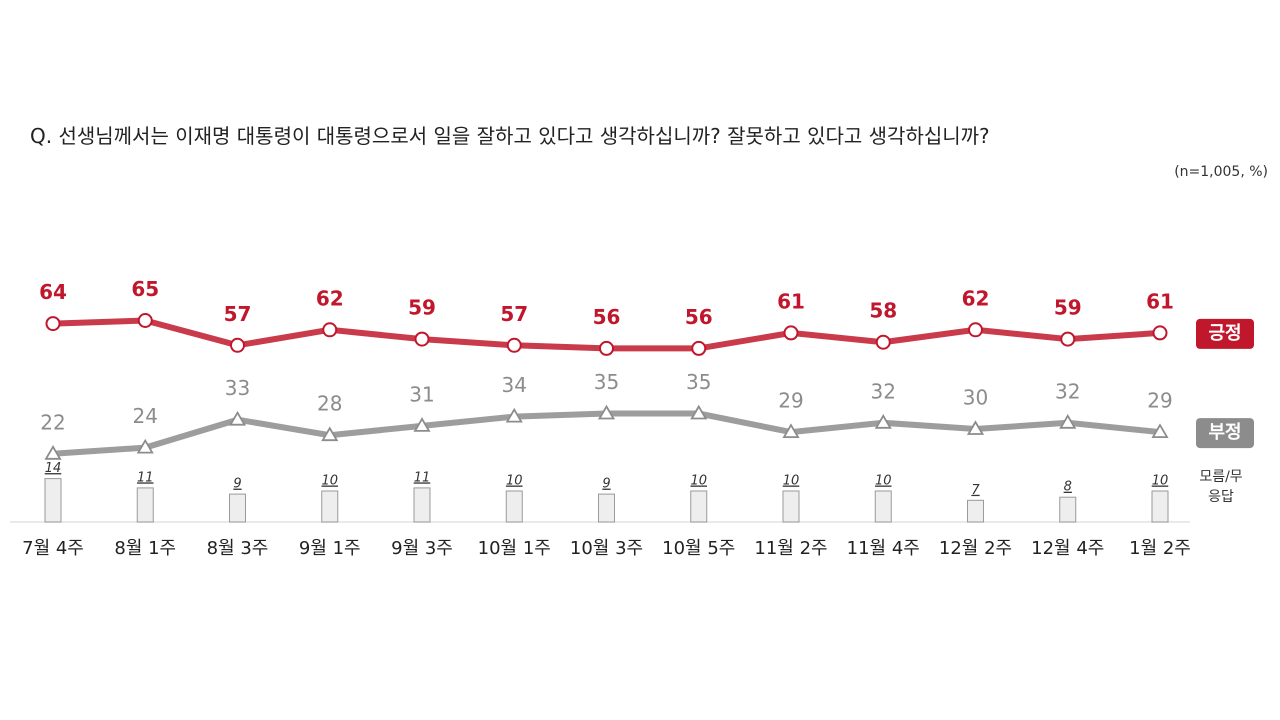  Describe the element at coordinates (1068, 487) in the screenshot. I see `data-label: 8` at that location.